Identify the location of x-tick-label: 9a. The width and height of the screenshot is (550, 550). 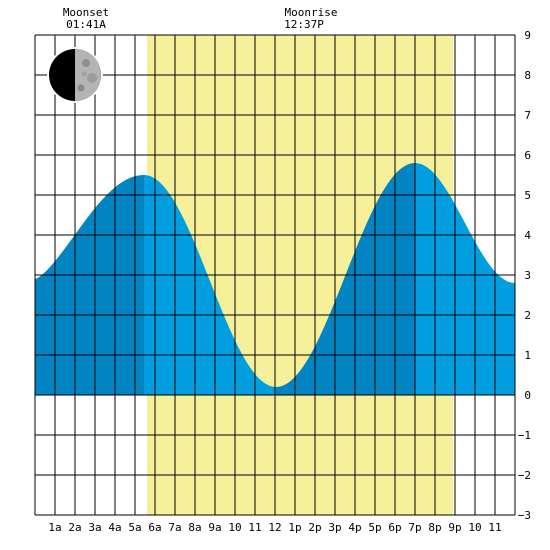
(214, 527).